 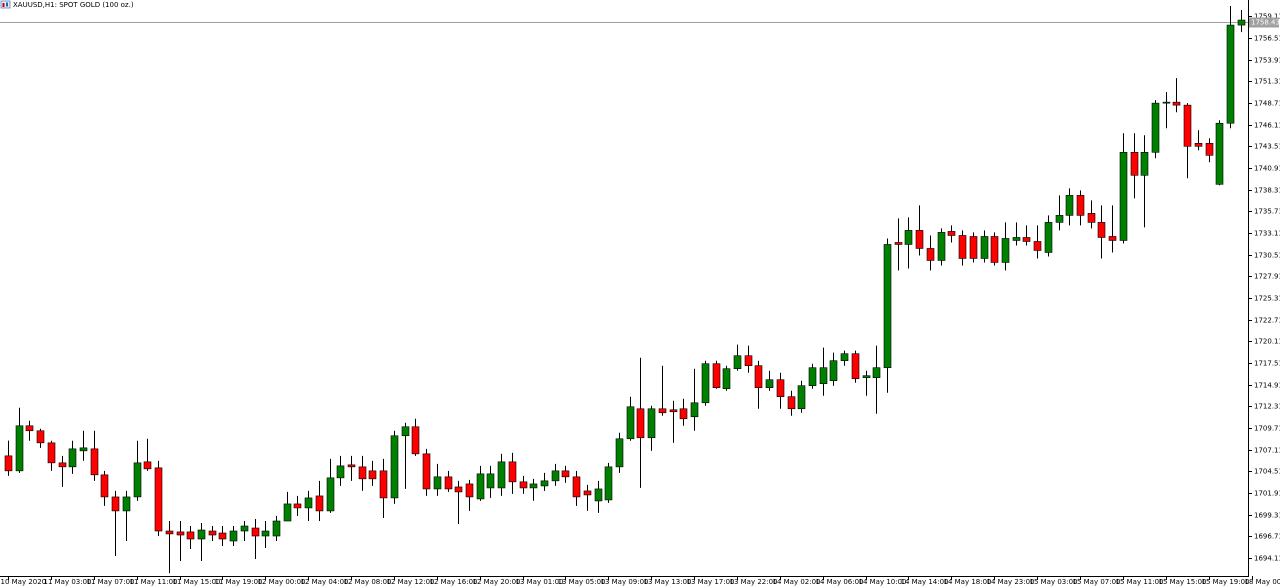 What do you see at coordinates (1267, 277) in the screenshot?
I see `y-tick-label: 1727.91` at bounding box center [1267, 277].